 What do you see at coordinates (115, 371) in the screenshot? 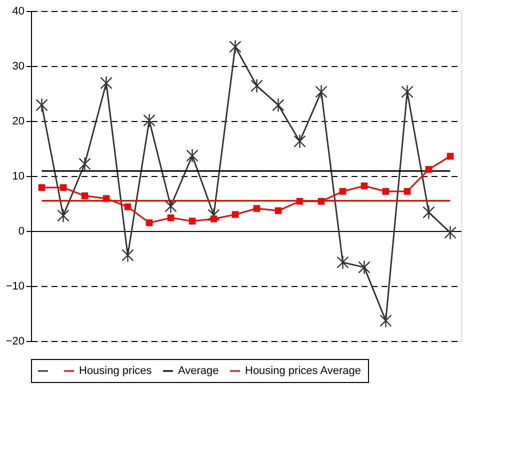
I see `legend-label: Housing prices` at bounding box center [115, 371].